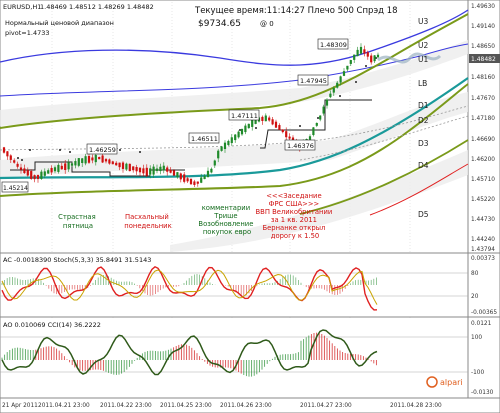  Describe the element at coordinates (234, 37) in the screenshot. I see `u3-band-line` at that location.